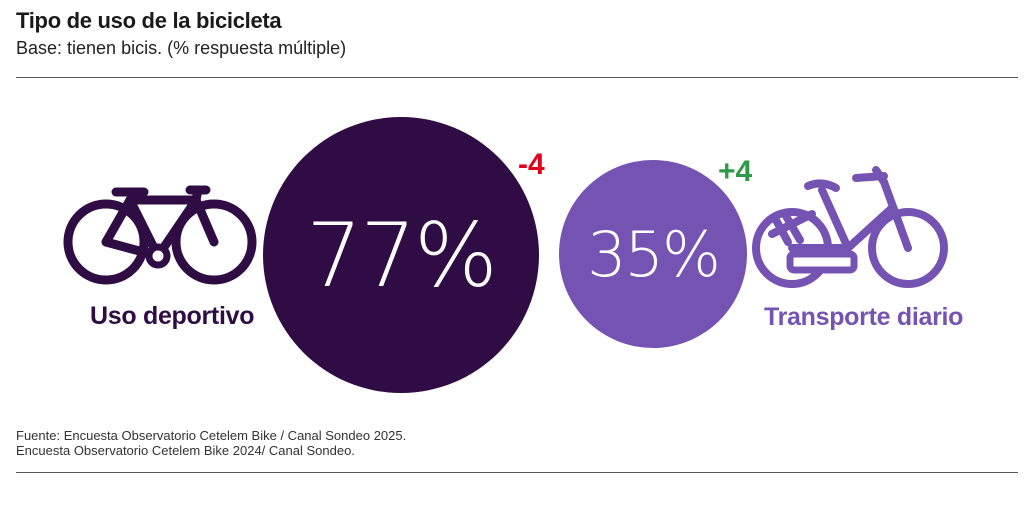 This screenshot has width=1033, height=518. I want to click on city-bicycle-icon, so click(850, 227).